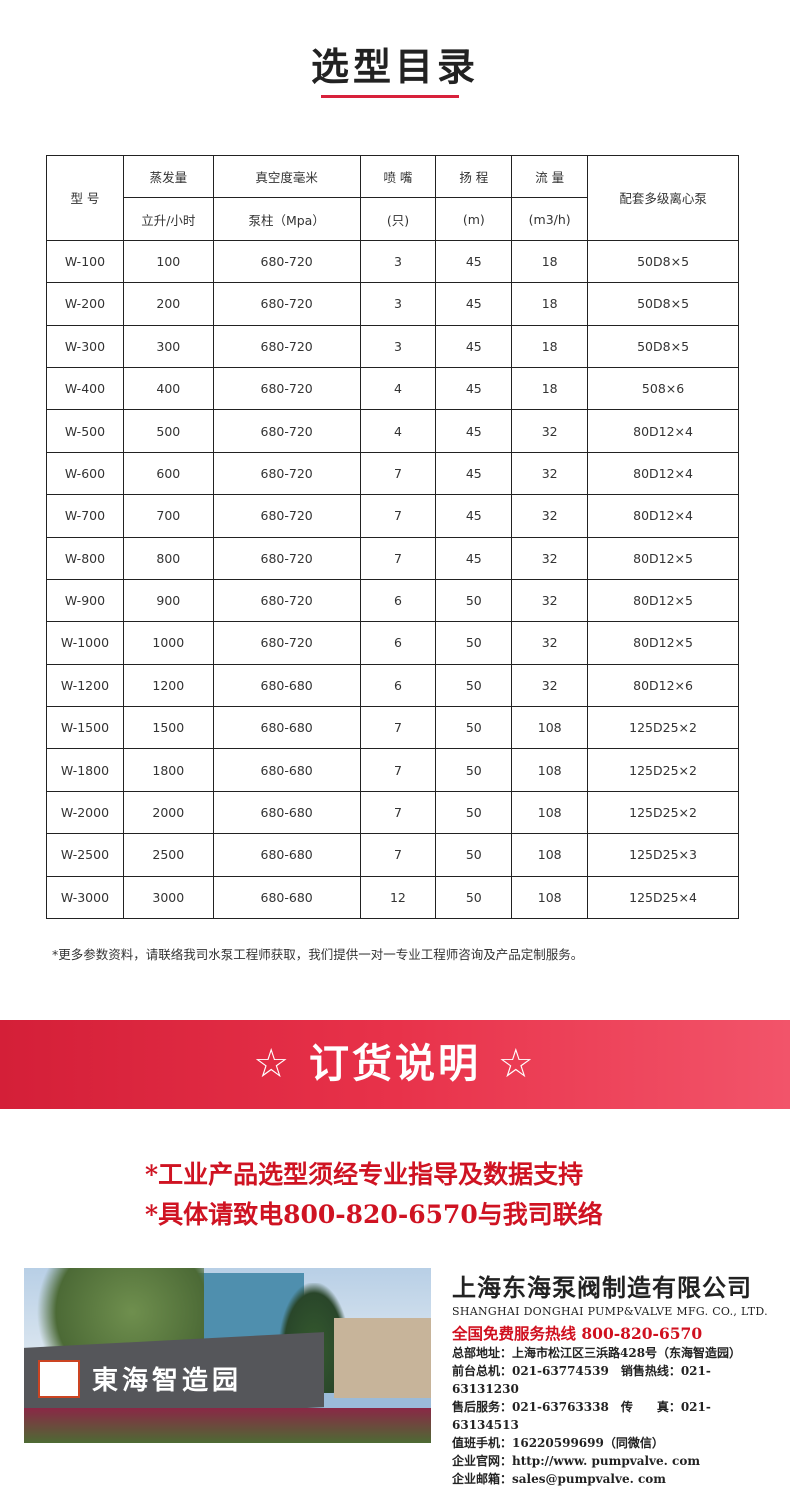  I want to click on table-cell: 2000, so click(168, 812).